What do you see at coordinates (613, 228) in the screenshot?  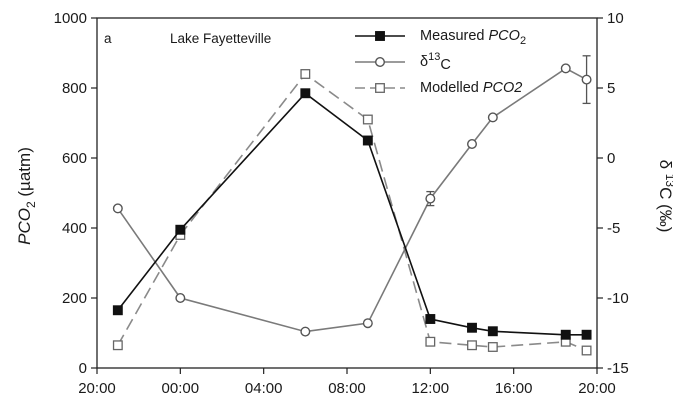 I see `y-right-tick-label: -5` at bounding box center [613, 228].